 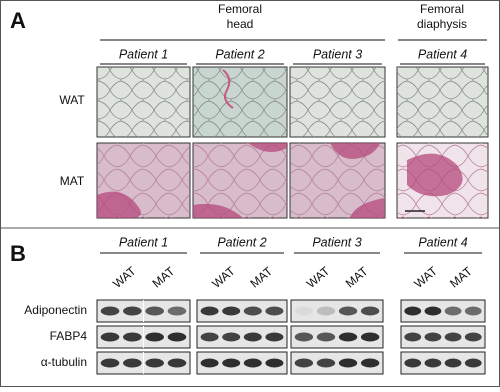 I want to click on group-title: diaphysis, so click(x=442, y=24).